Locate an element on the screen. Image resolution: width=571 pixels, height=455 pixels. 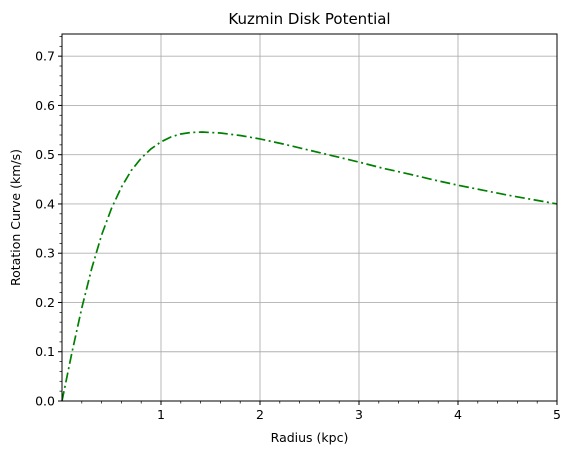
x-tick-label: 2 is located at coordinates (260, 414).